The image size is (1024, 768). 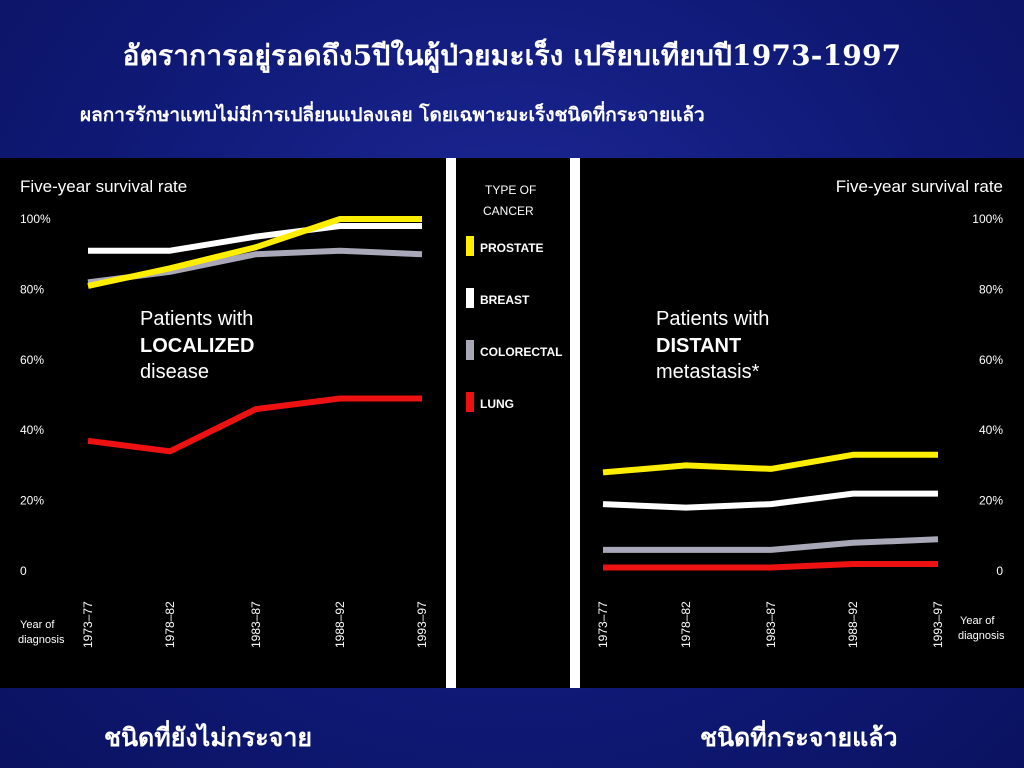 I want to click on legend-label-lung: LUNG, so click(x=497, y=404).